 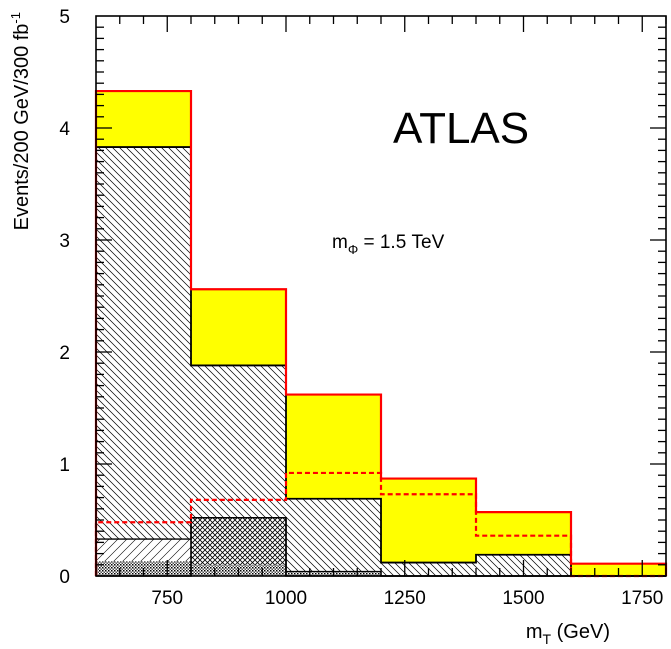 What do you see at coordinates (64, 241) in the screenshot?
I see `y-tick-label: 3` at bounding box center [64, 241].